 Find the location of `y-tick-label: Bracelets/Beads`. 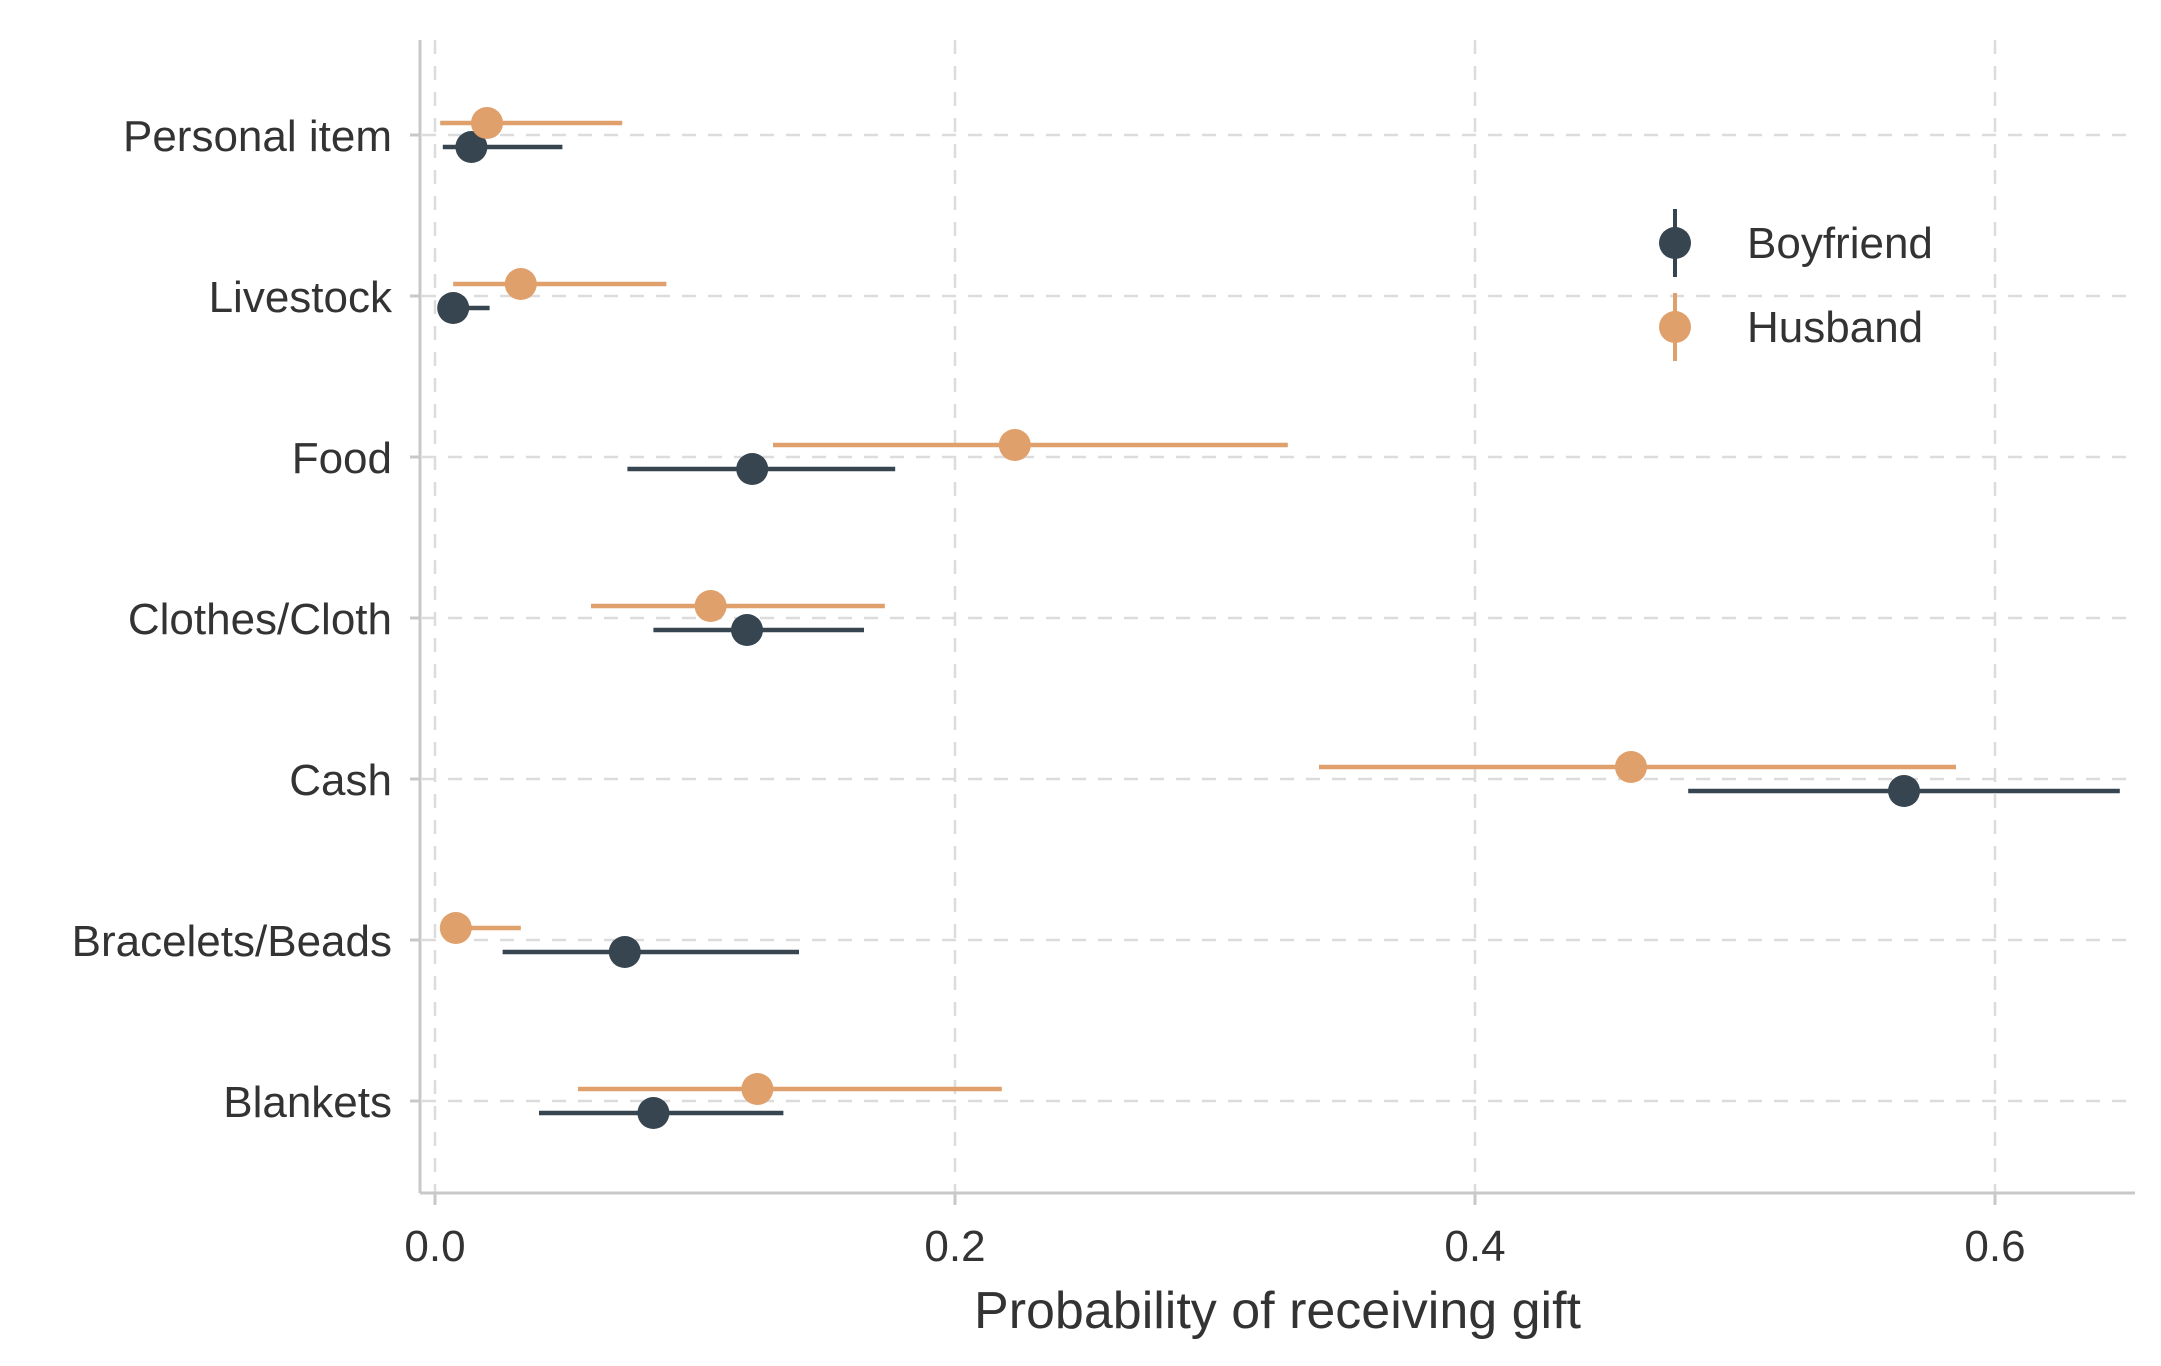

y-tick-label: Bracelets/Beads is located at coordinates (232, 941).